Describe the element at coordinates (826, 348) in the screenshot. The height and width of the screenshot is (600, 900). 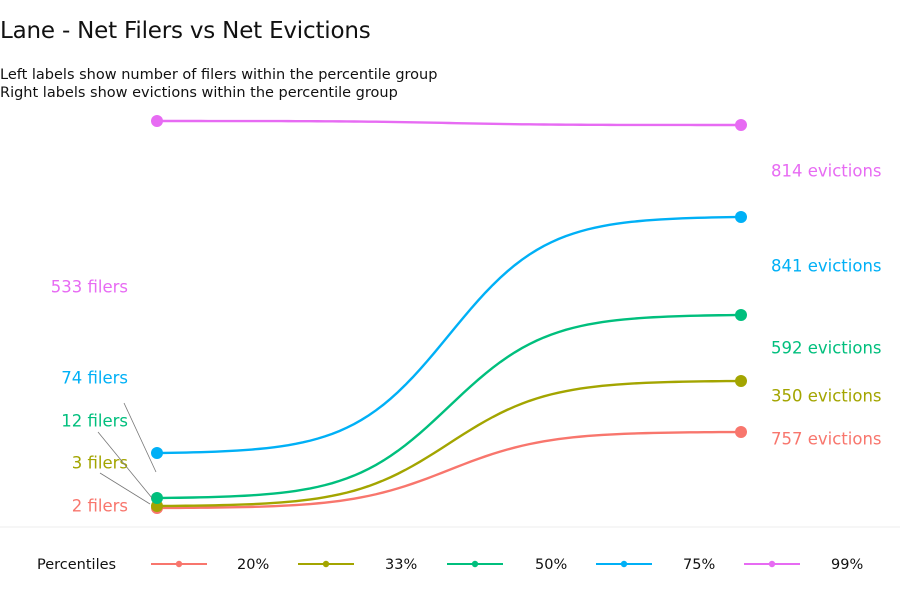
I see `right-label-50pct: 592 evictions` at that location.